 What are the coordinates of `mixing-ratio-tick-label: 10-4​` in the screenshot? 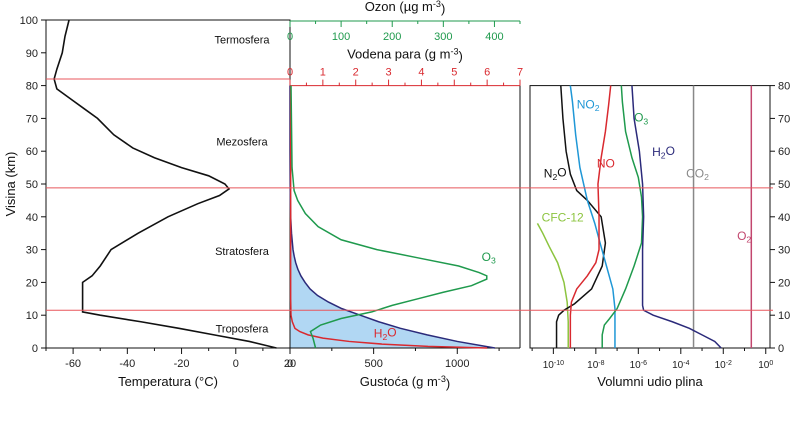 It's located at (680, 365).